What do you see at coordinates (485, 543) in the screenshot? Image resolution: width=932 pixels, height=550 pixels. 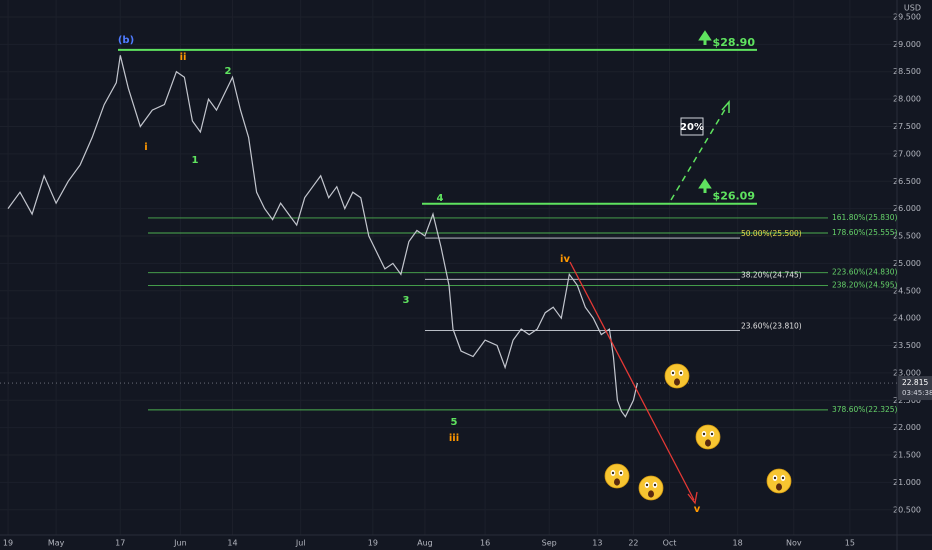 I see `x-tick-label: 16` at bounding box center [485, 543].